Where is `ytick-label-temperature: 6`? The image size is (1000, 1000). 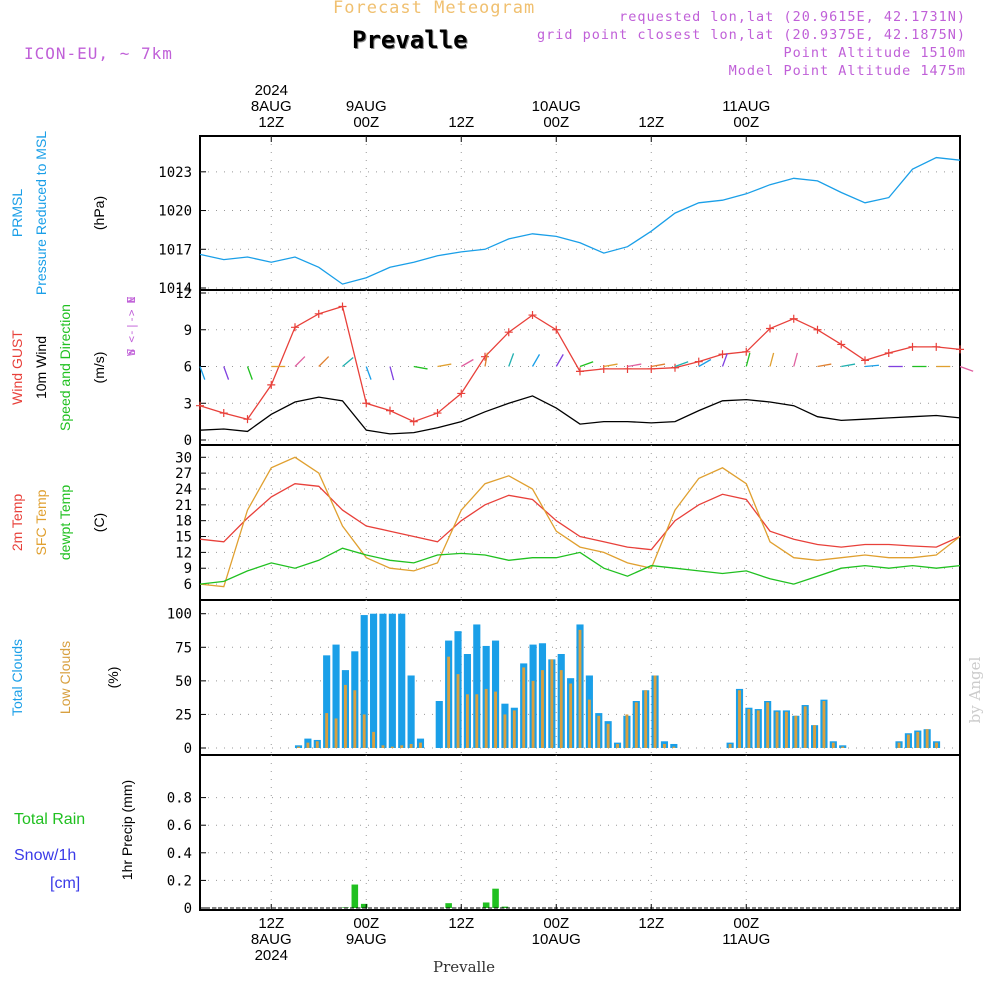
ytick-label-temperature: 6 is located at coordinates (188, 585).